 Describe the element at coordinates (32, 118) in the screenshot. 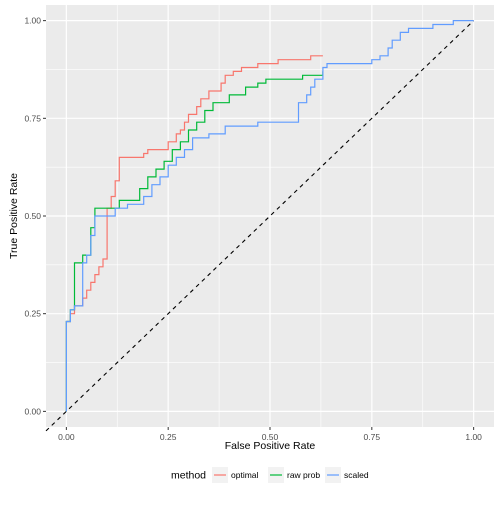

I see `y-tick-label: 0.75` at that location.